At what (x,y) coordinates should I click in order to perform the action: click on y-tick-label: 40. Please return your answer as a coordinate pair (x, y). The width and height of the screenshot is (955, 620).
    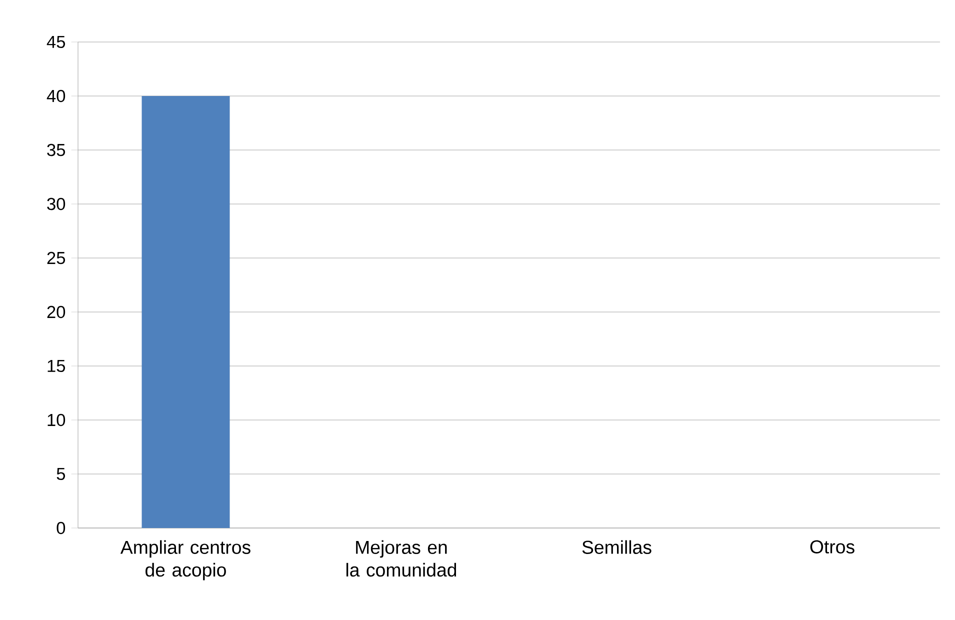
    Looking at the image, I should click on (56, 96).